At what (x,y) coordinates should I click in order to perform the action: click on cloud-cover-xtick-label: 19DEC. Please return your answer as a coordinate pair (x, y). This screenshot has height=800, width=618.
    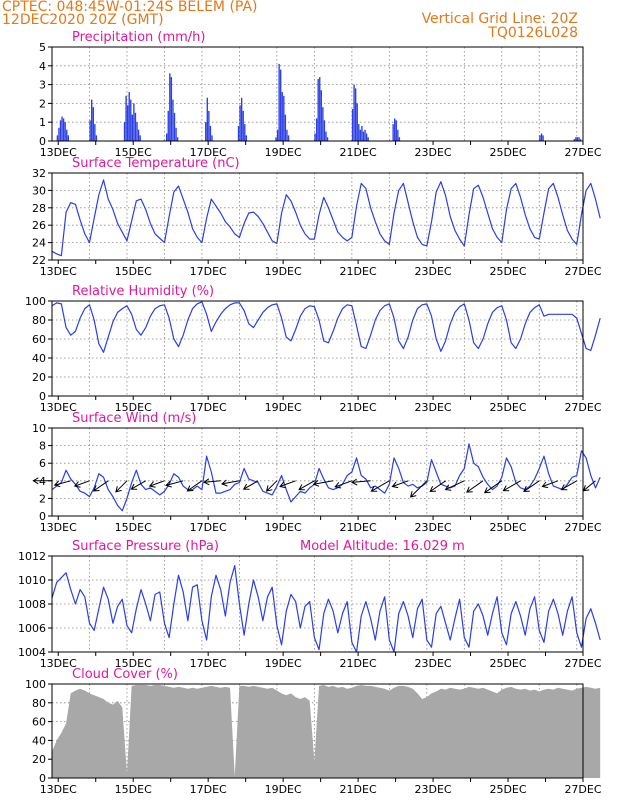
    Looking at the image, I should click on (283, 789).